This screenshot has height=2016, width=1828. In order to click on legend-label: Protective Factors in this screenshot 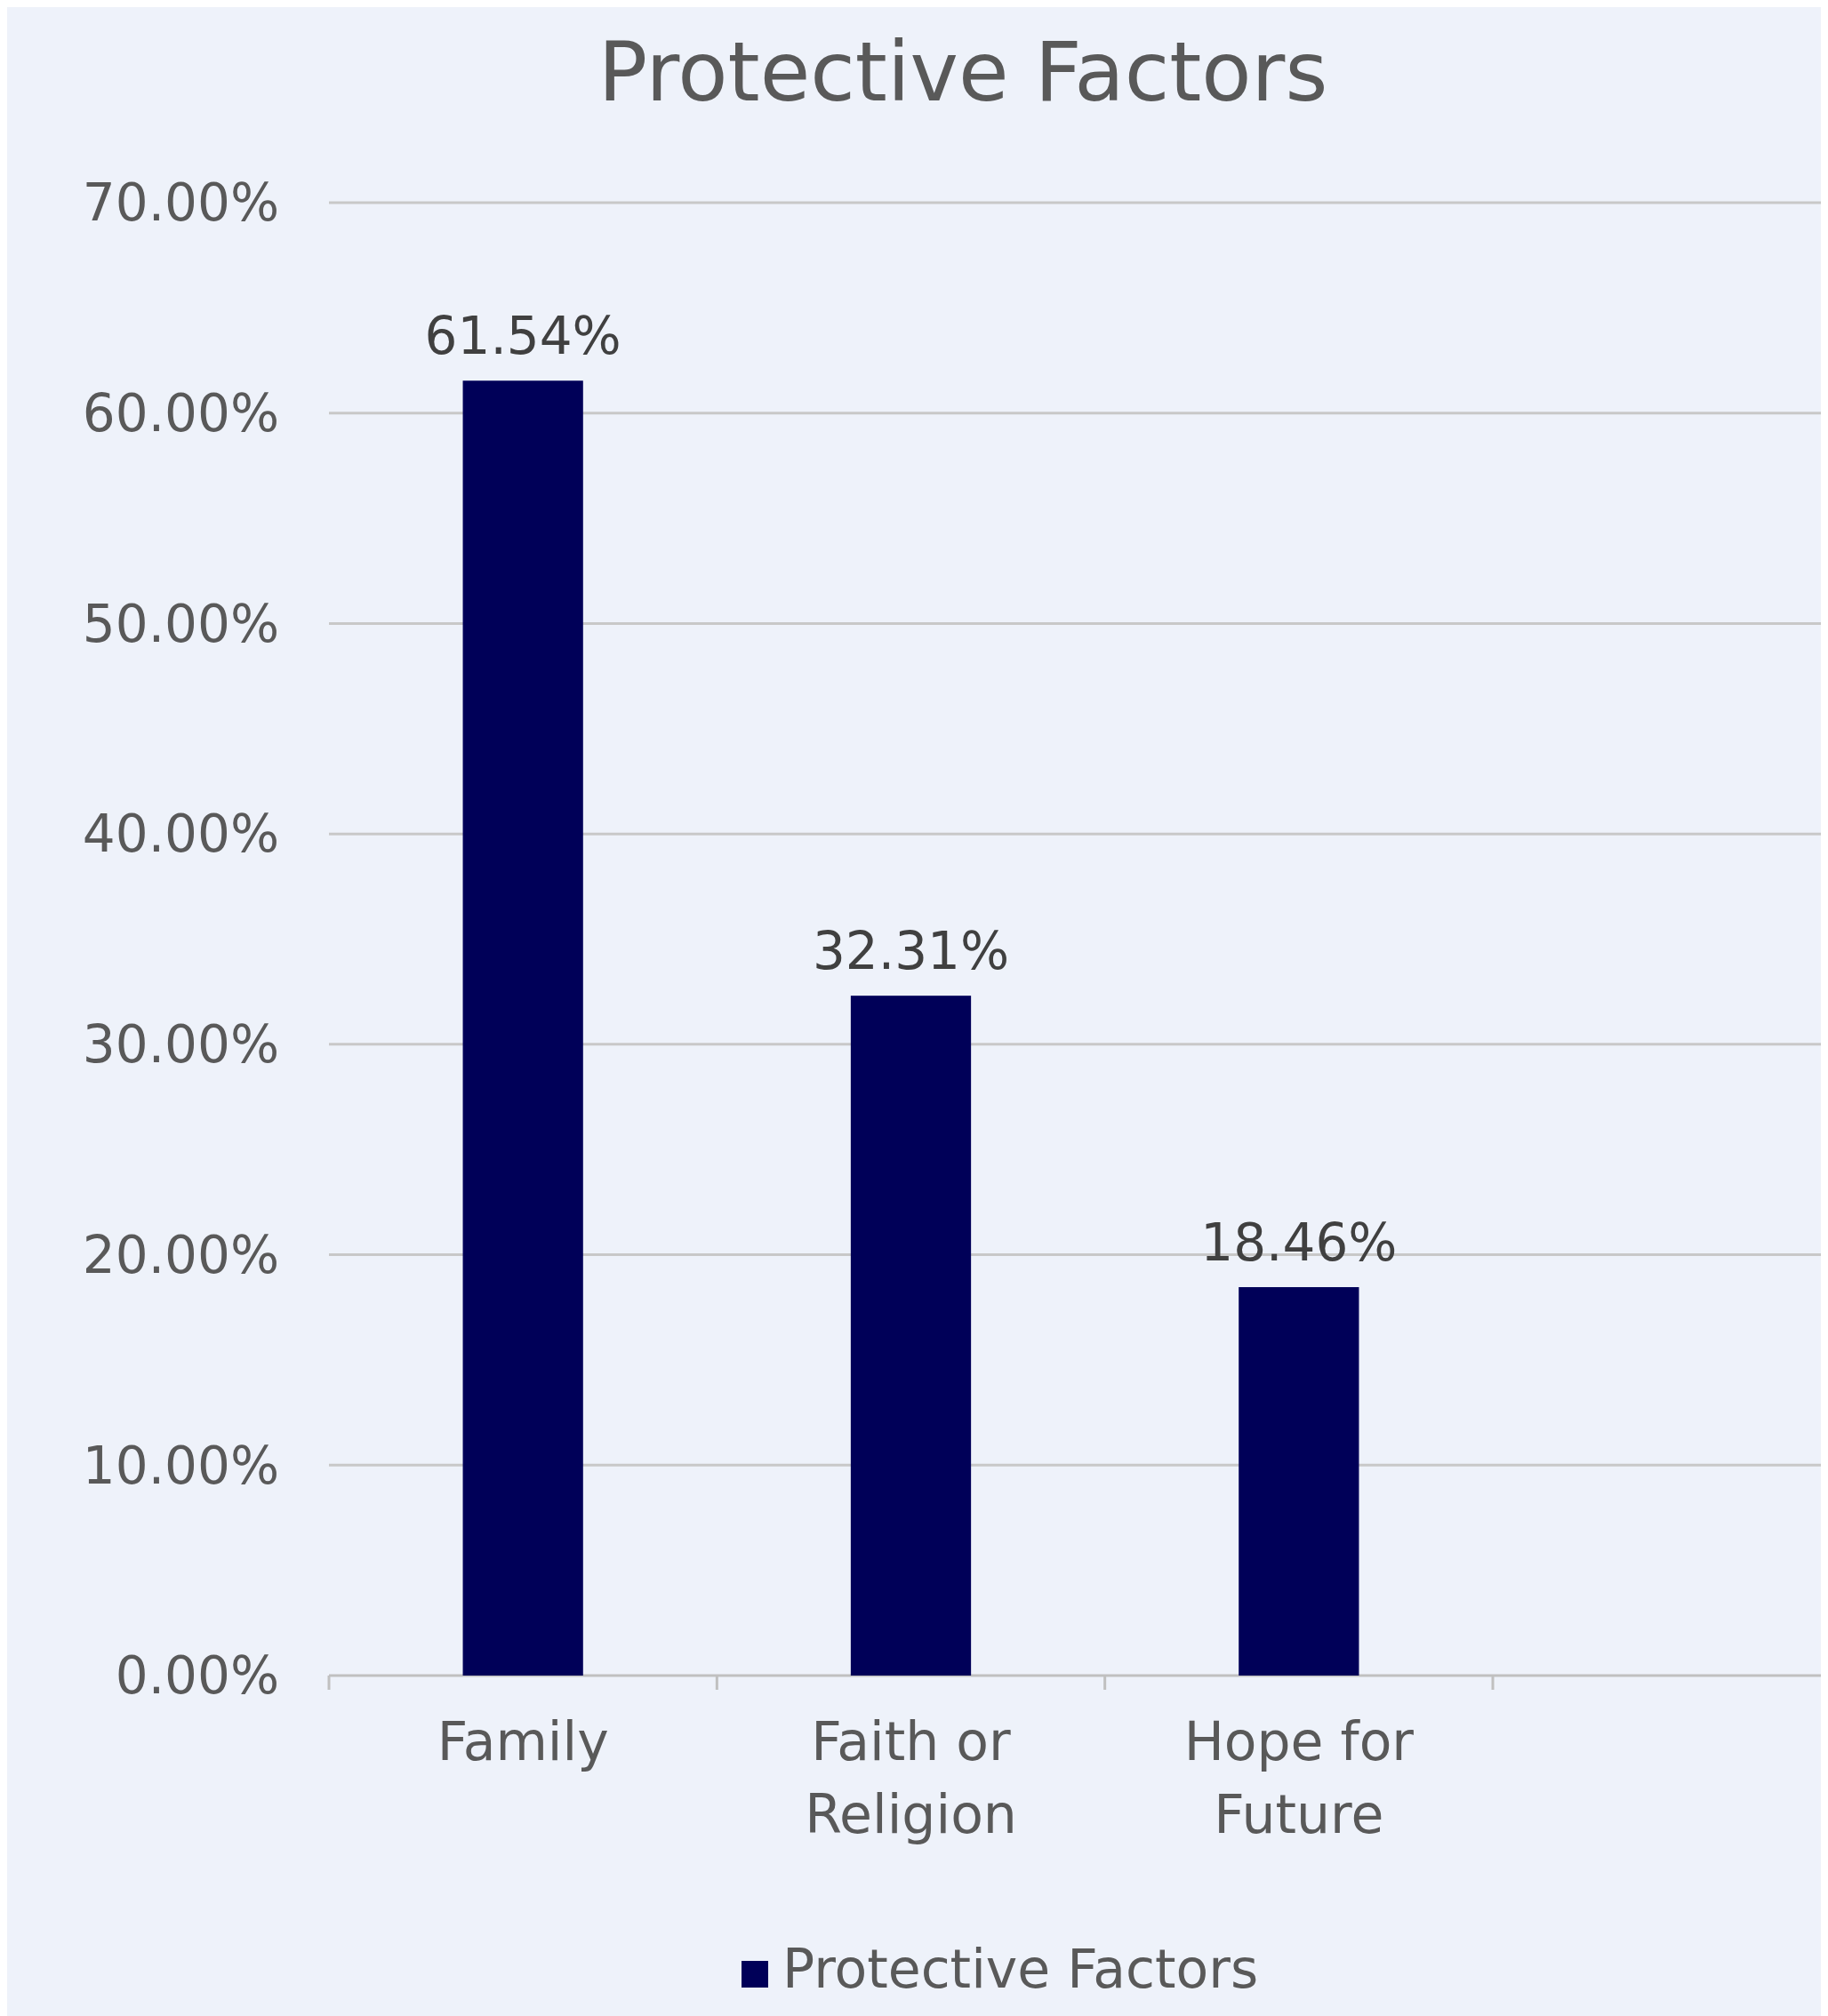, I will do `click(1020, 1969)`.